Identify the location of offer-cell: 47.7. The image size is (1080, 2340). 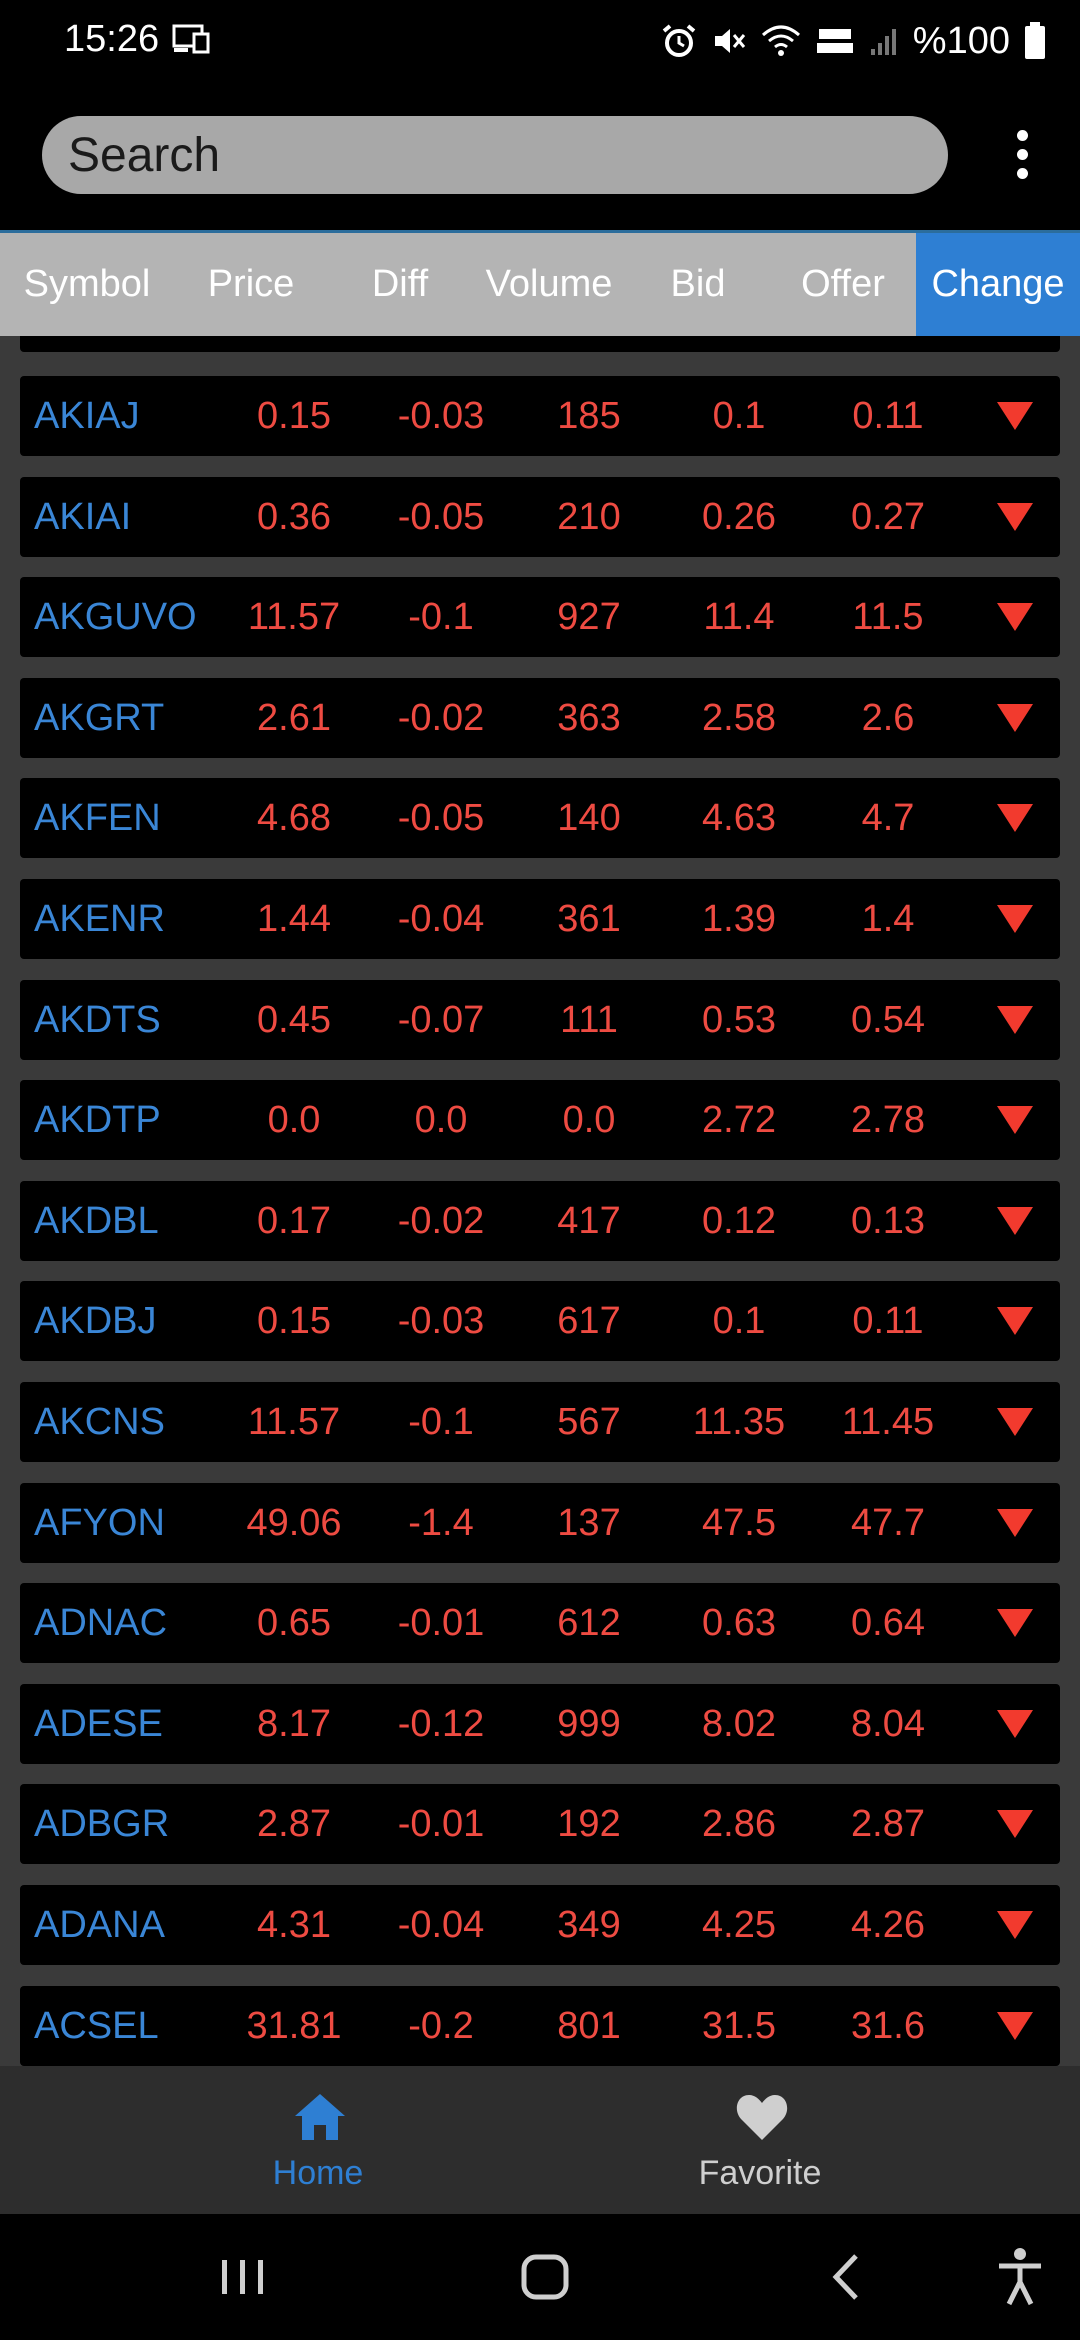
(888, 1522).